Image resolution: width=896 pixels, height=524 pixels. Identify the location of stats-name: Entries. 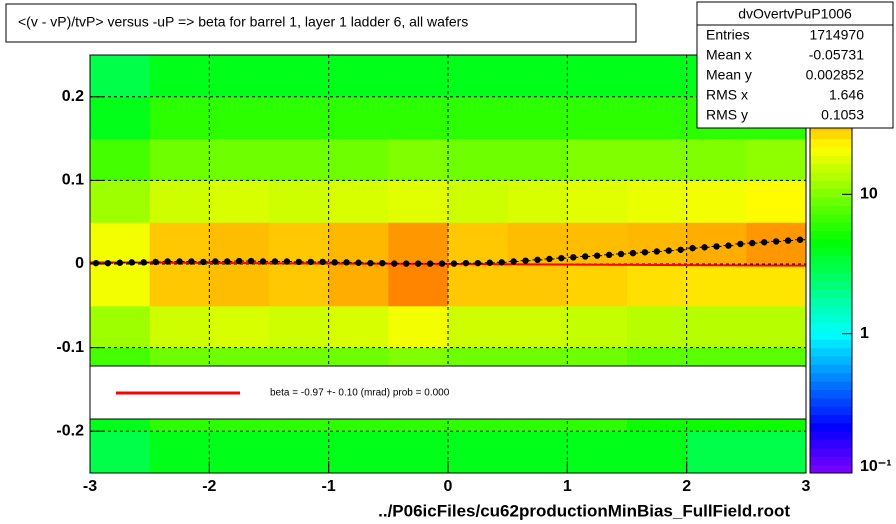
(728, 35).